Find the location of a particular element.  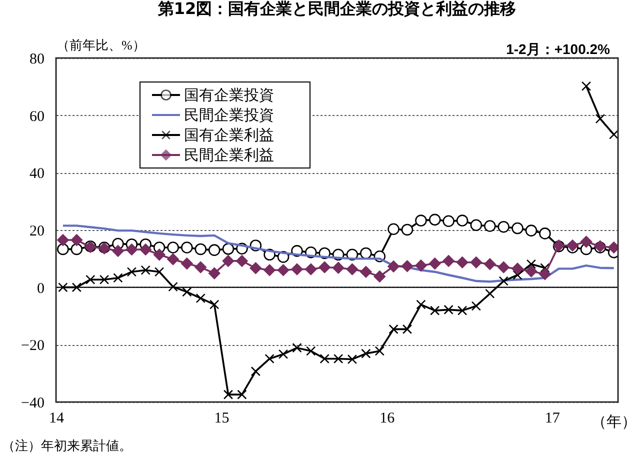

x-tick-label: 16 is located at coordinates (388, 418).